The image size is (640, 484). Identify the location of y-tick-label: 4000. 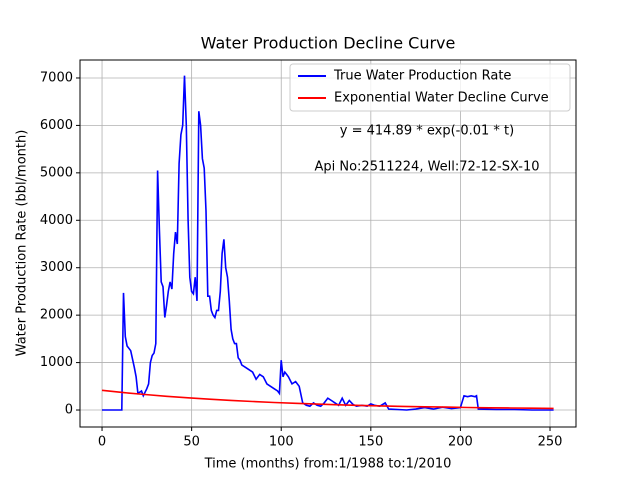
(56, 220).